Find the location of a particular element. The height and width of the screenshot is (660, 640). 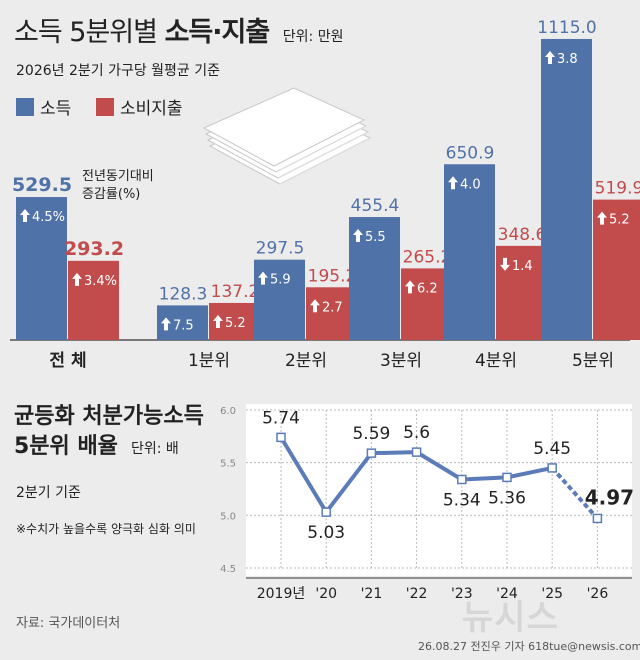

legend-income: 소득 is located at coordinates (43, 106).